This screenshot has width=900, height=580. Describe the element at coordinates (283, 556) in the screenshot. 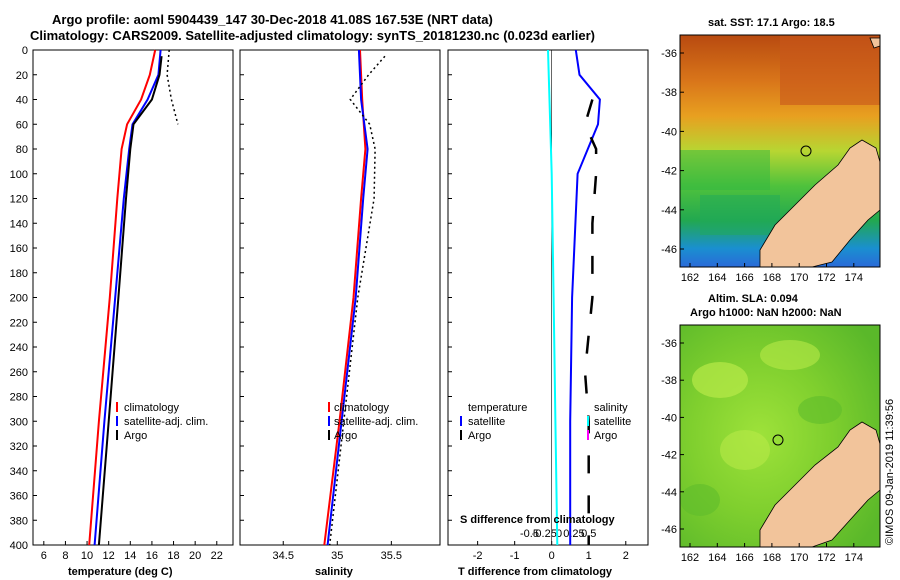

I see `x-tick-label: 34.5` at that location.